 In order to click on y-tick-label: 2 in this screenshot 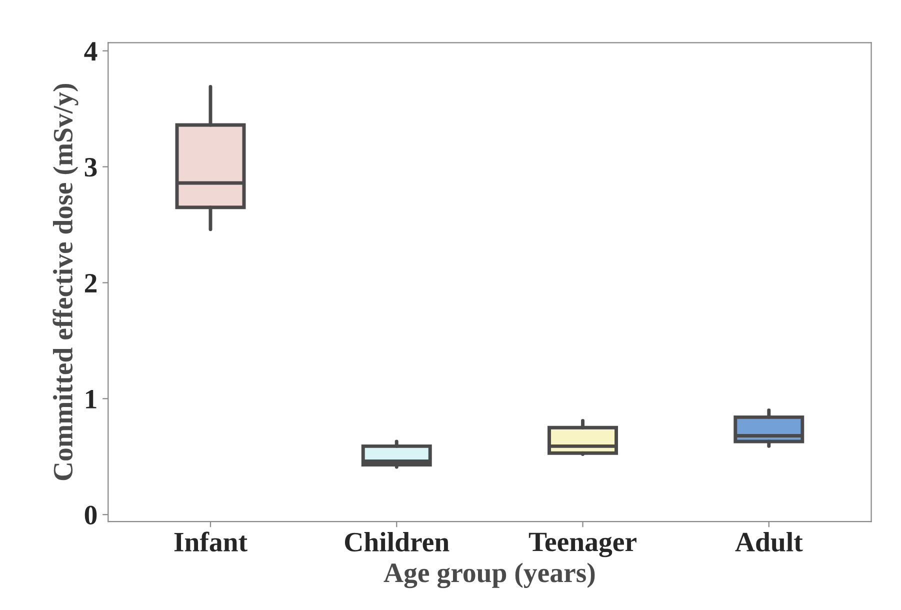, I will do `click(90, 283)`.